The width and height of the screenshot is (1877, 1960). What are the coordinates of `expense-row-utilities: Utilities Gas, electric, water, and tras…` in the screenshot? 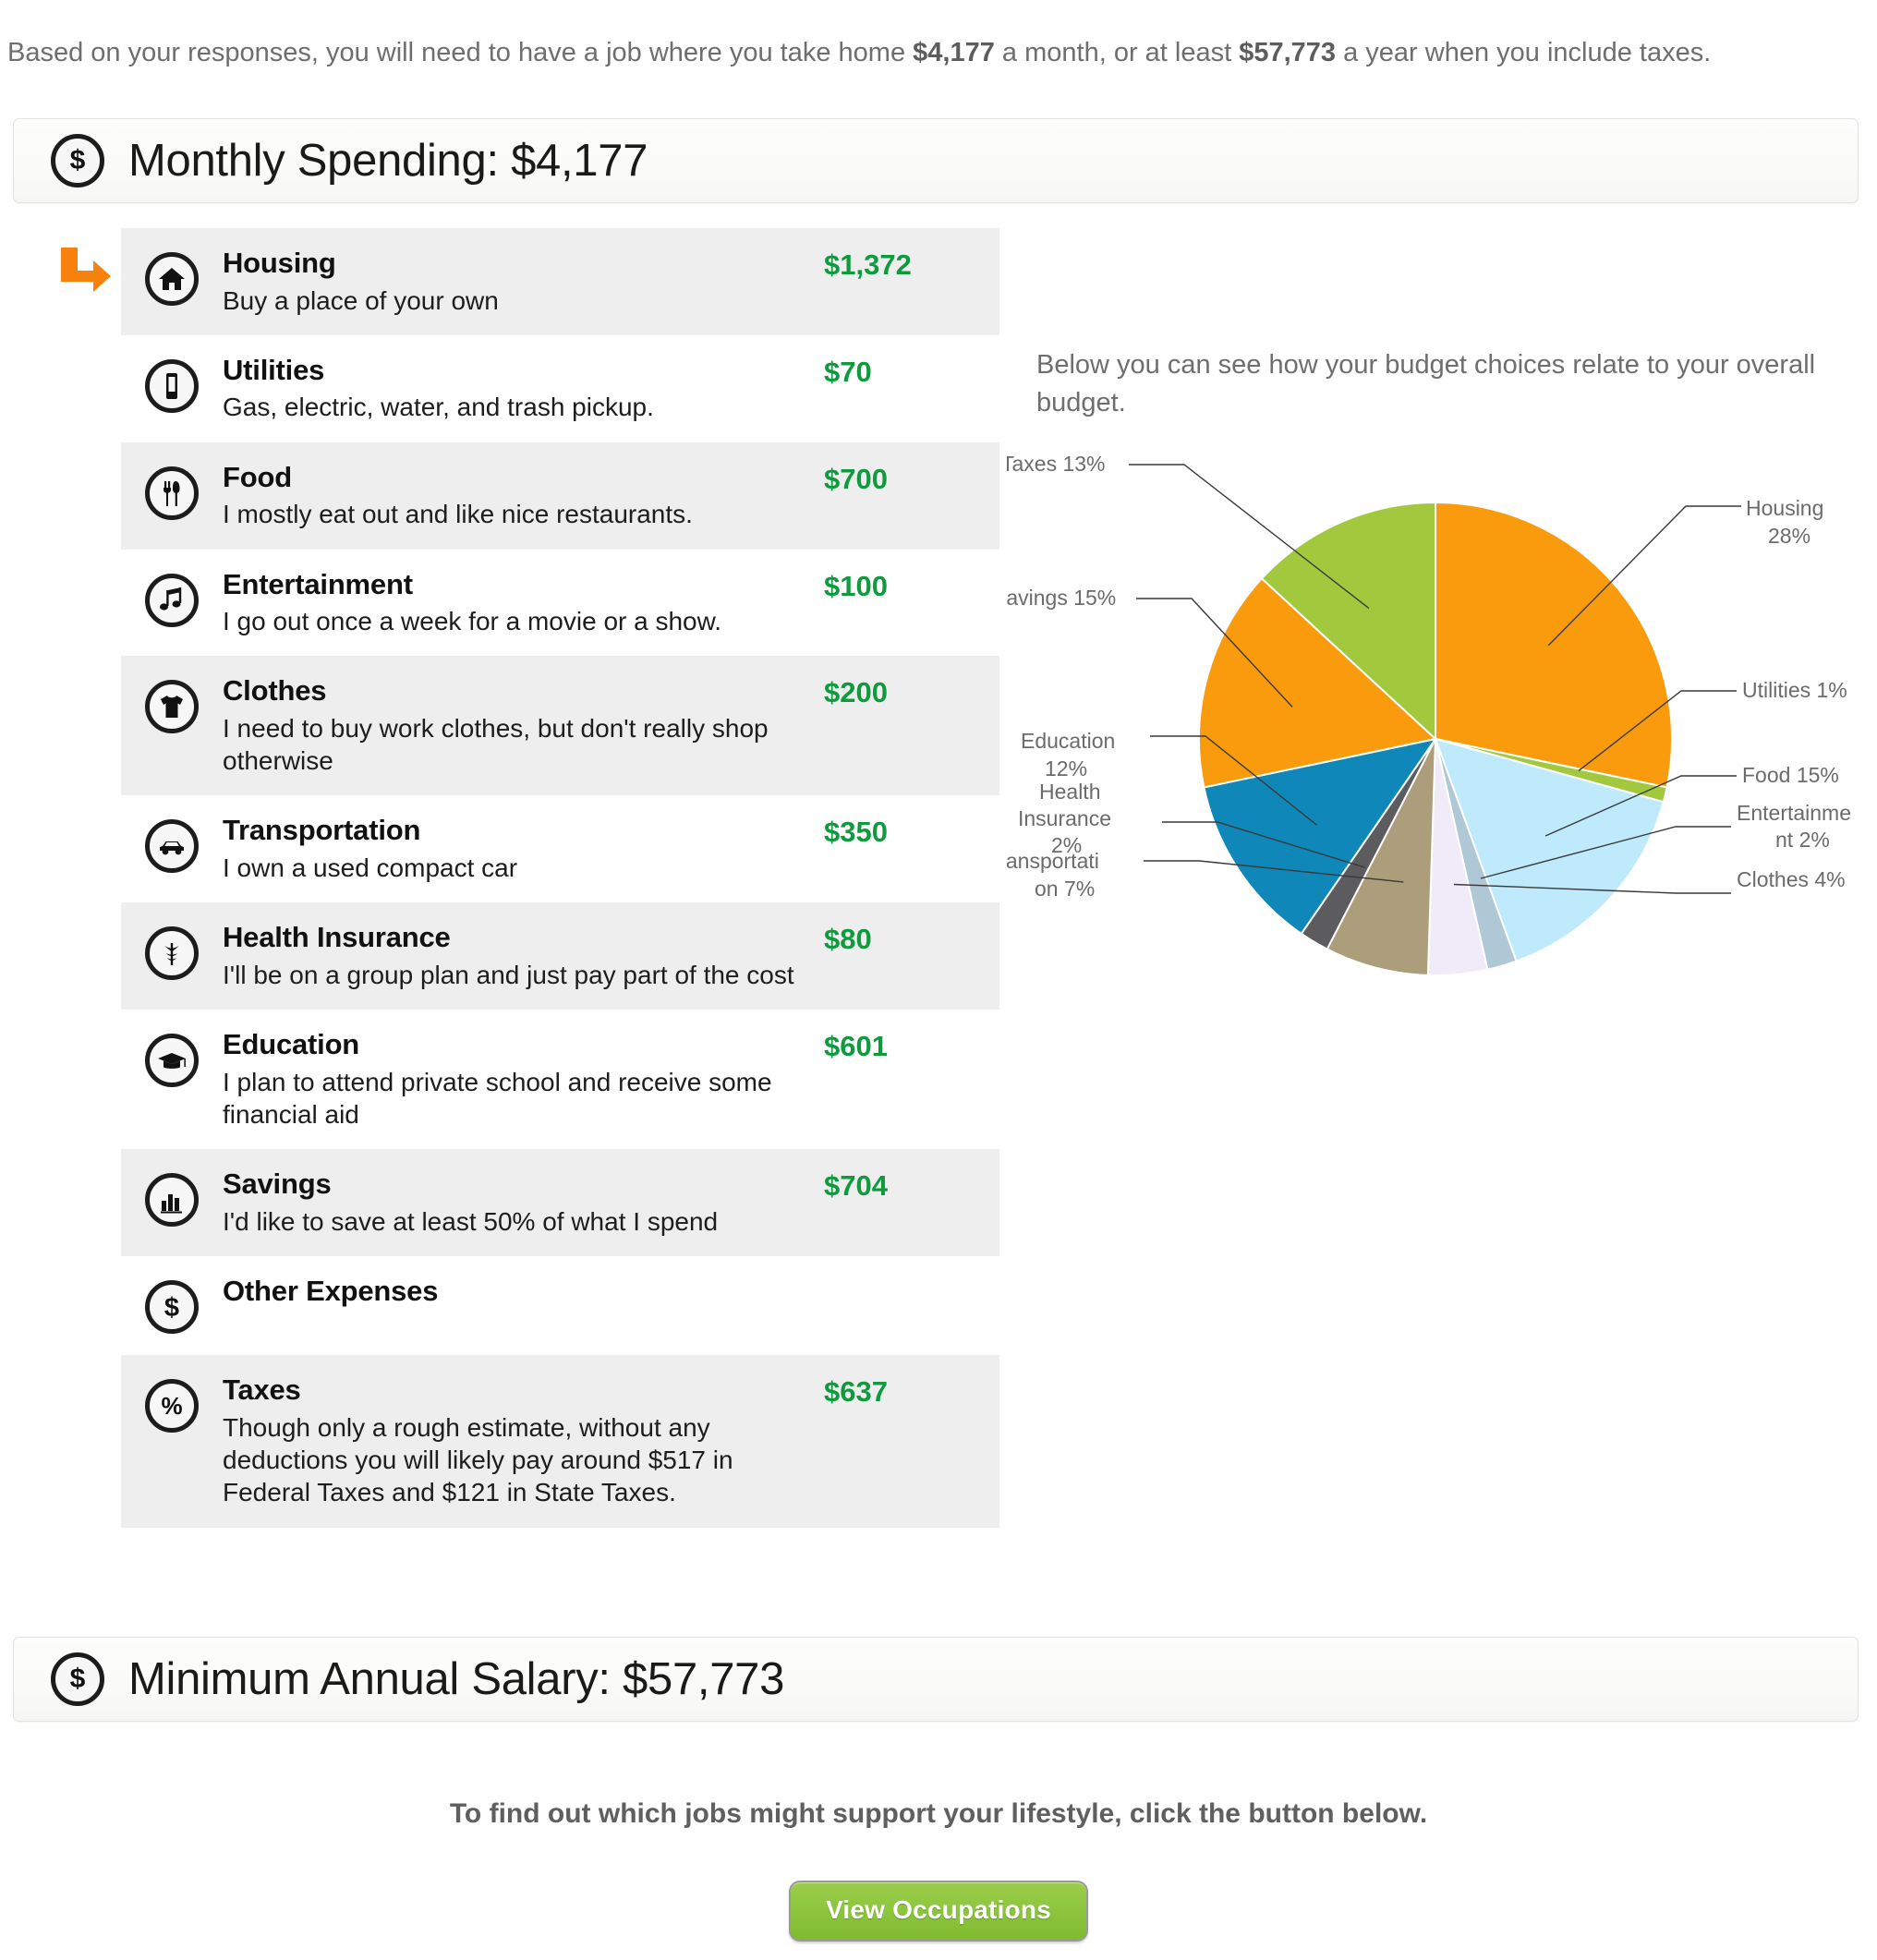 It's located at (560, 388).